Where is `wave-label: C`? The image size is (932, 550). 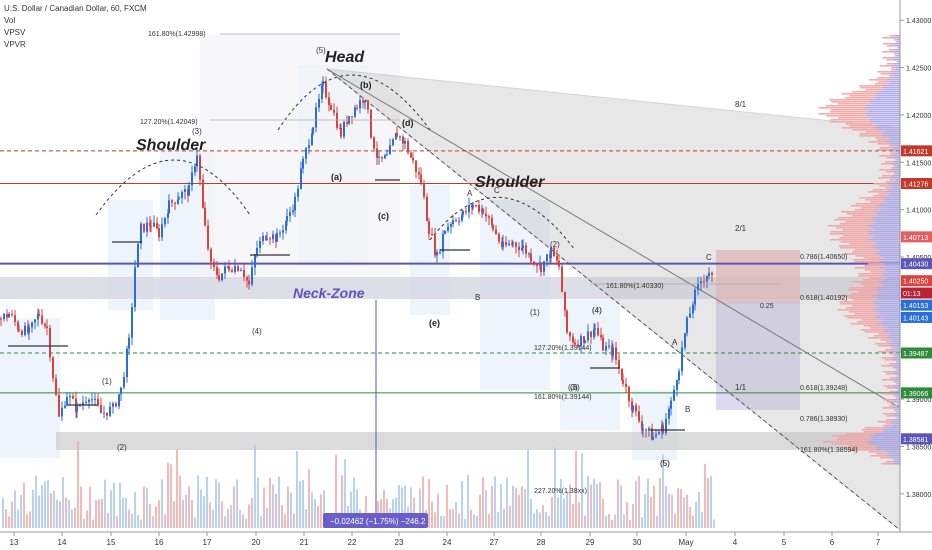
wave-label: C is located at coordinates (709, 257).